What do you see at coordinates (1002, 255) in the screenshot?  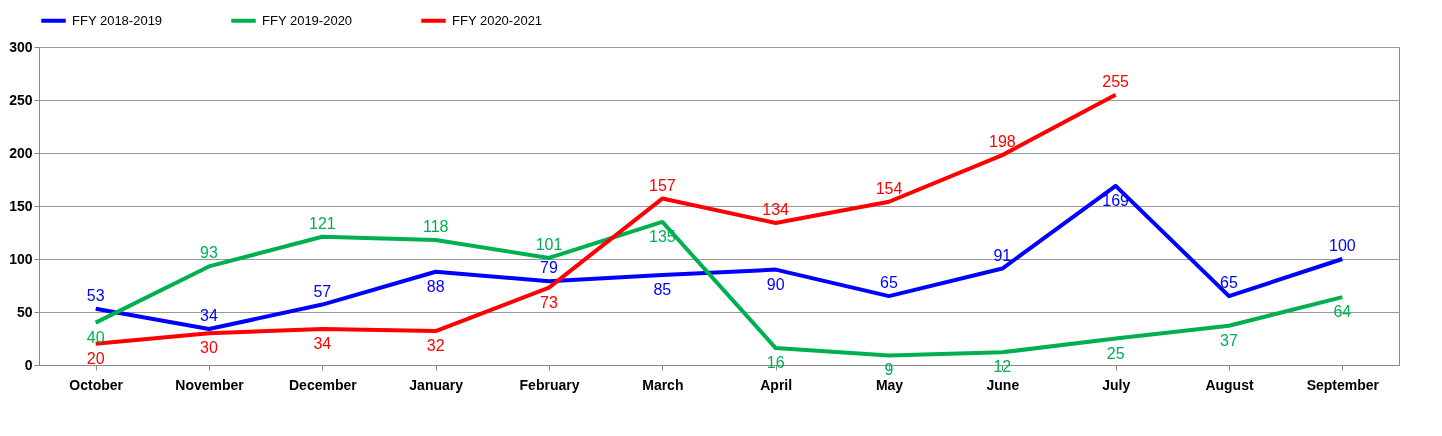 I see `data-label: 91` at bounding box center [1002, 255].